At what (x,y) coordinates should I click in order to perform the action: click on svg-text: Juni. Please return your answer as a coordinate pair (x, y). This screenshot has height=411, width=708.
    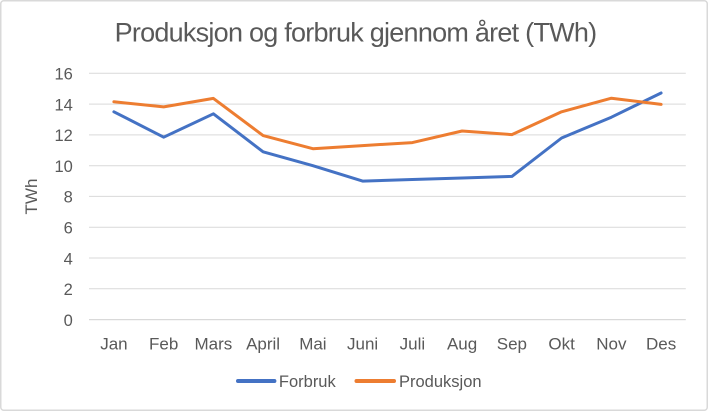
    Looking at the image, I should click on (362, 344).